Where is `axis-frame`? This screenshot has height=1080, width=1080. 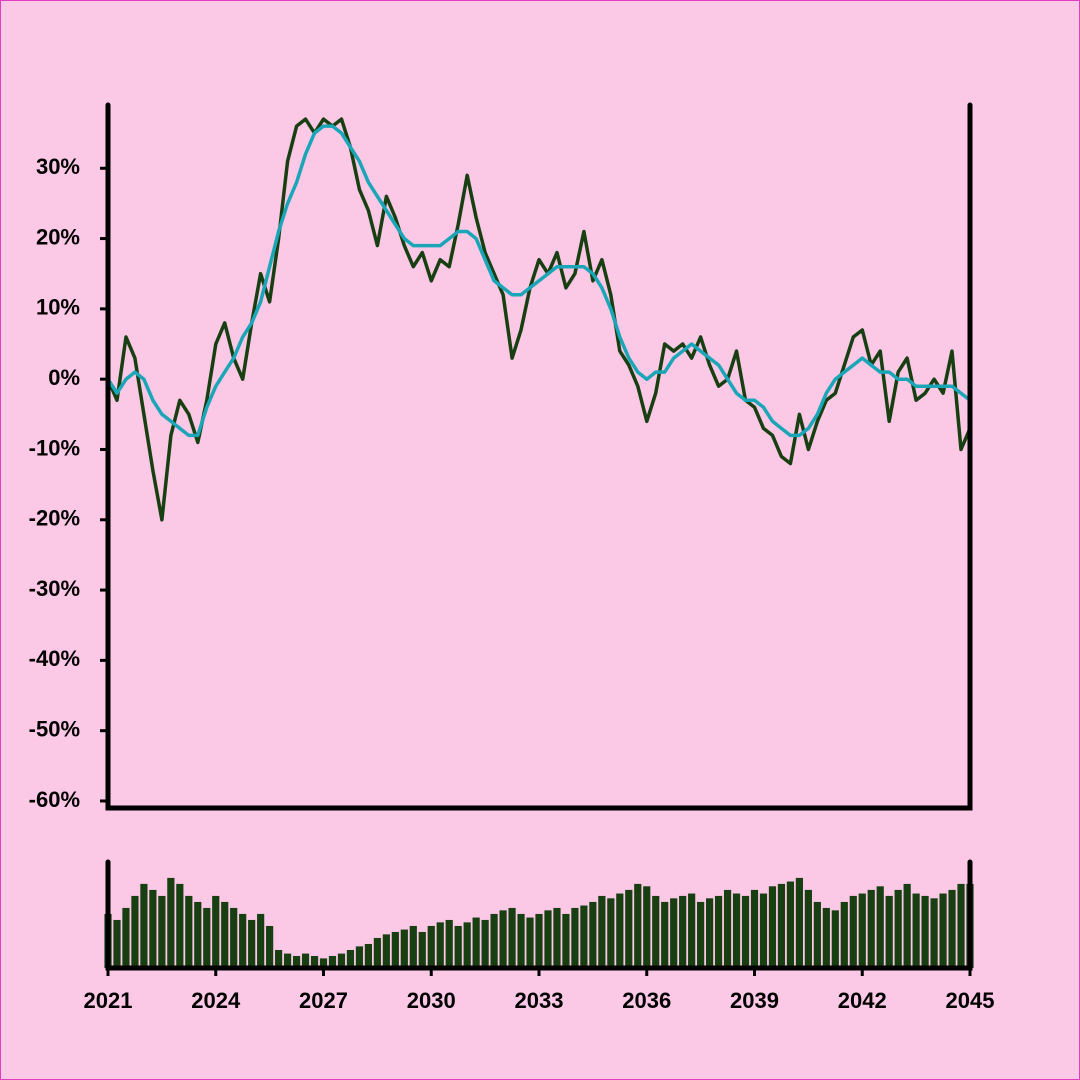
axis-frame is located at coordinates (539, 915).